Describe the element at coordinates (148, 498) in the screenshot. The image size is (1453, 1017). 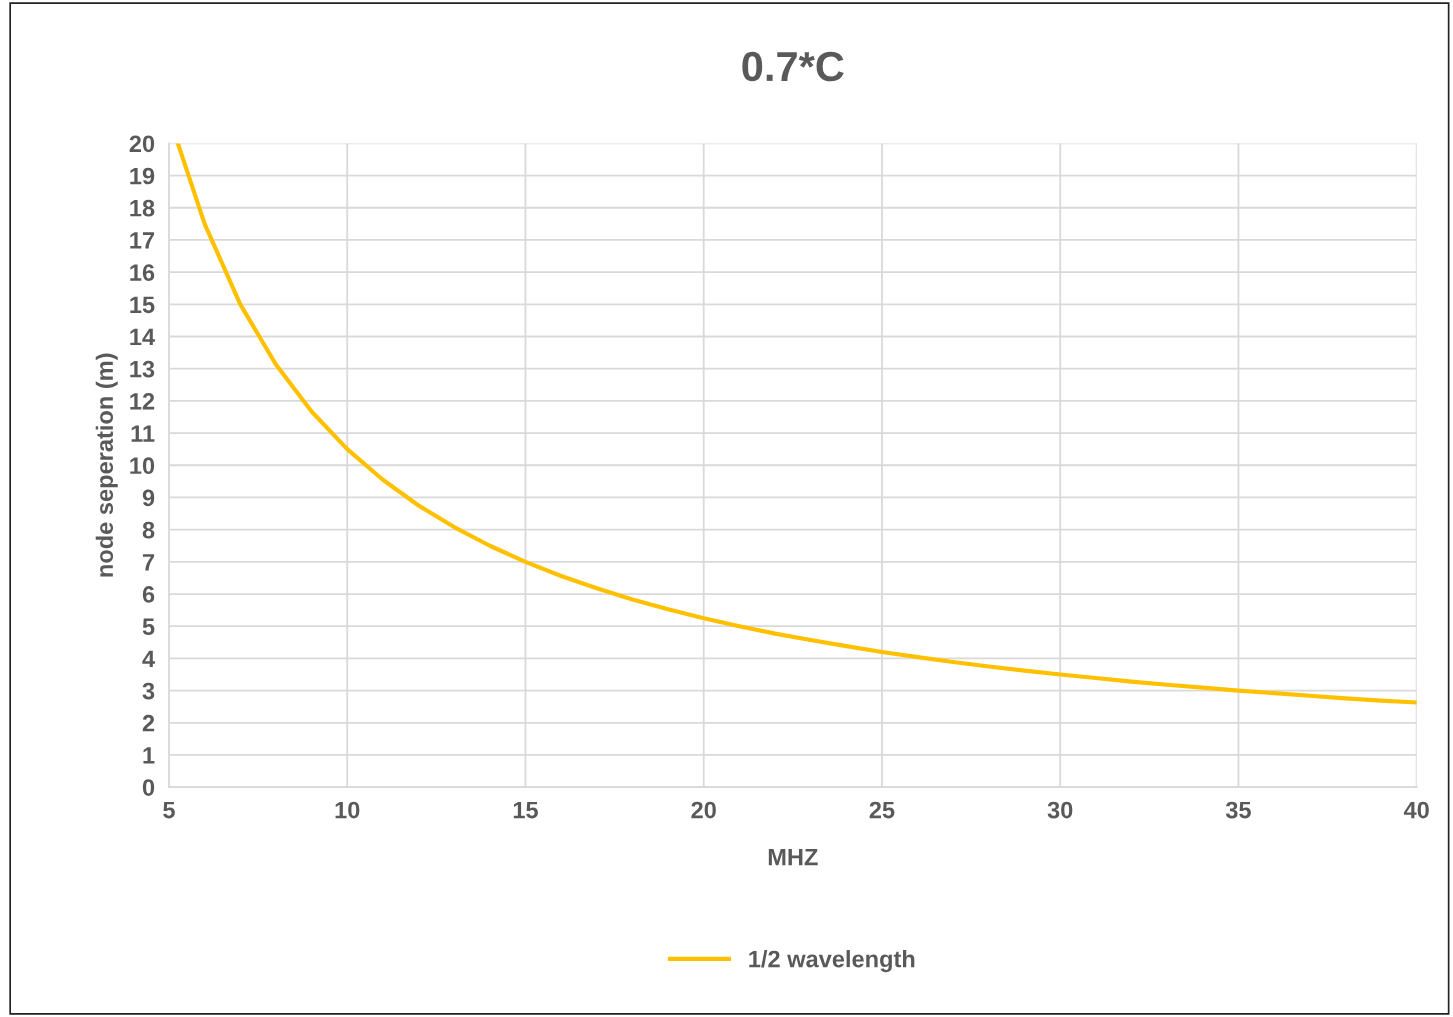
I see `y-tick-label: 9` at that location.